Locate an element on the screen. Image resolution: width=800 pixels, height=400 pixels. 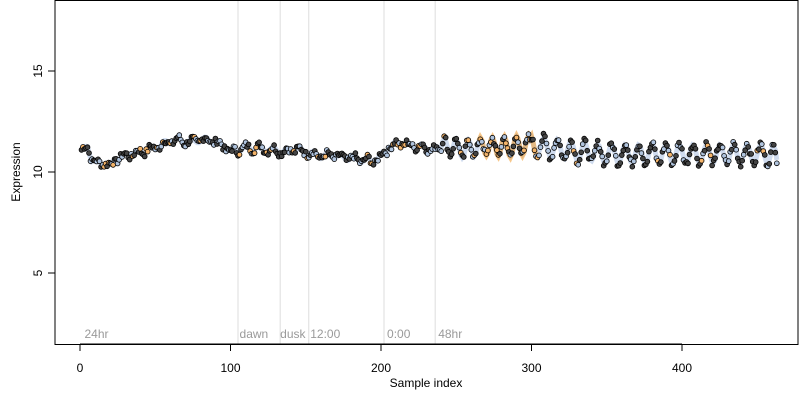
y-tick-label-10: 10 is located at coordinates (38, 172).